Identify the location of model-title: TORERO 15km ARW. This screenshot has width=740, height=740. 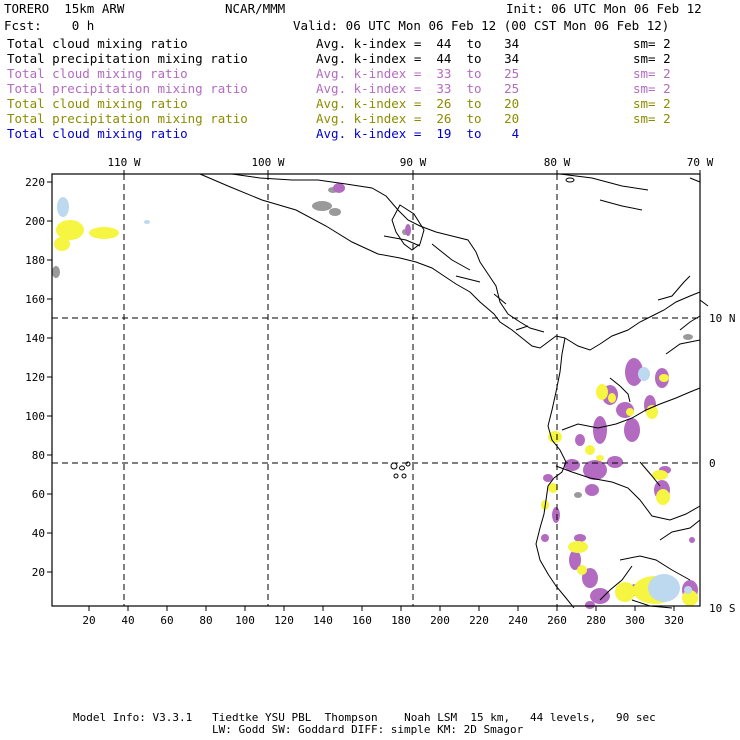
(64, 8).